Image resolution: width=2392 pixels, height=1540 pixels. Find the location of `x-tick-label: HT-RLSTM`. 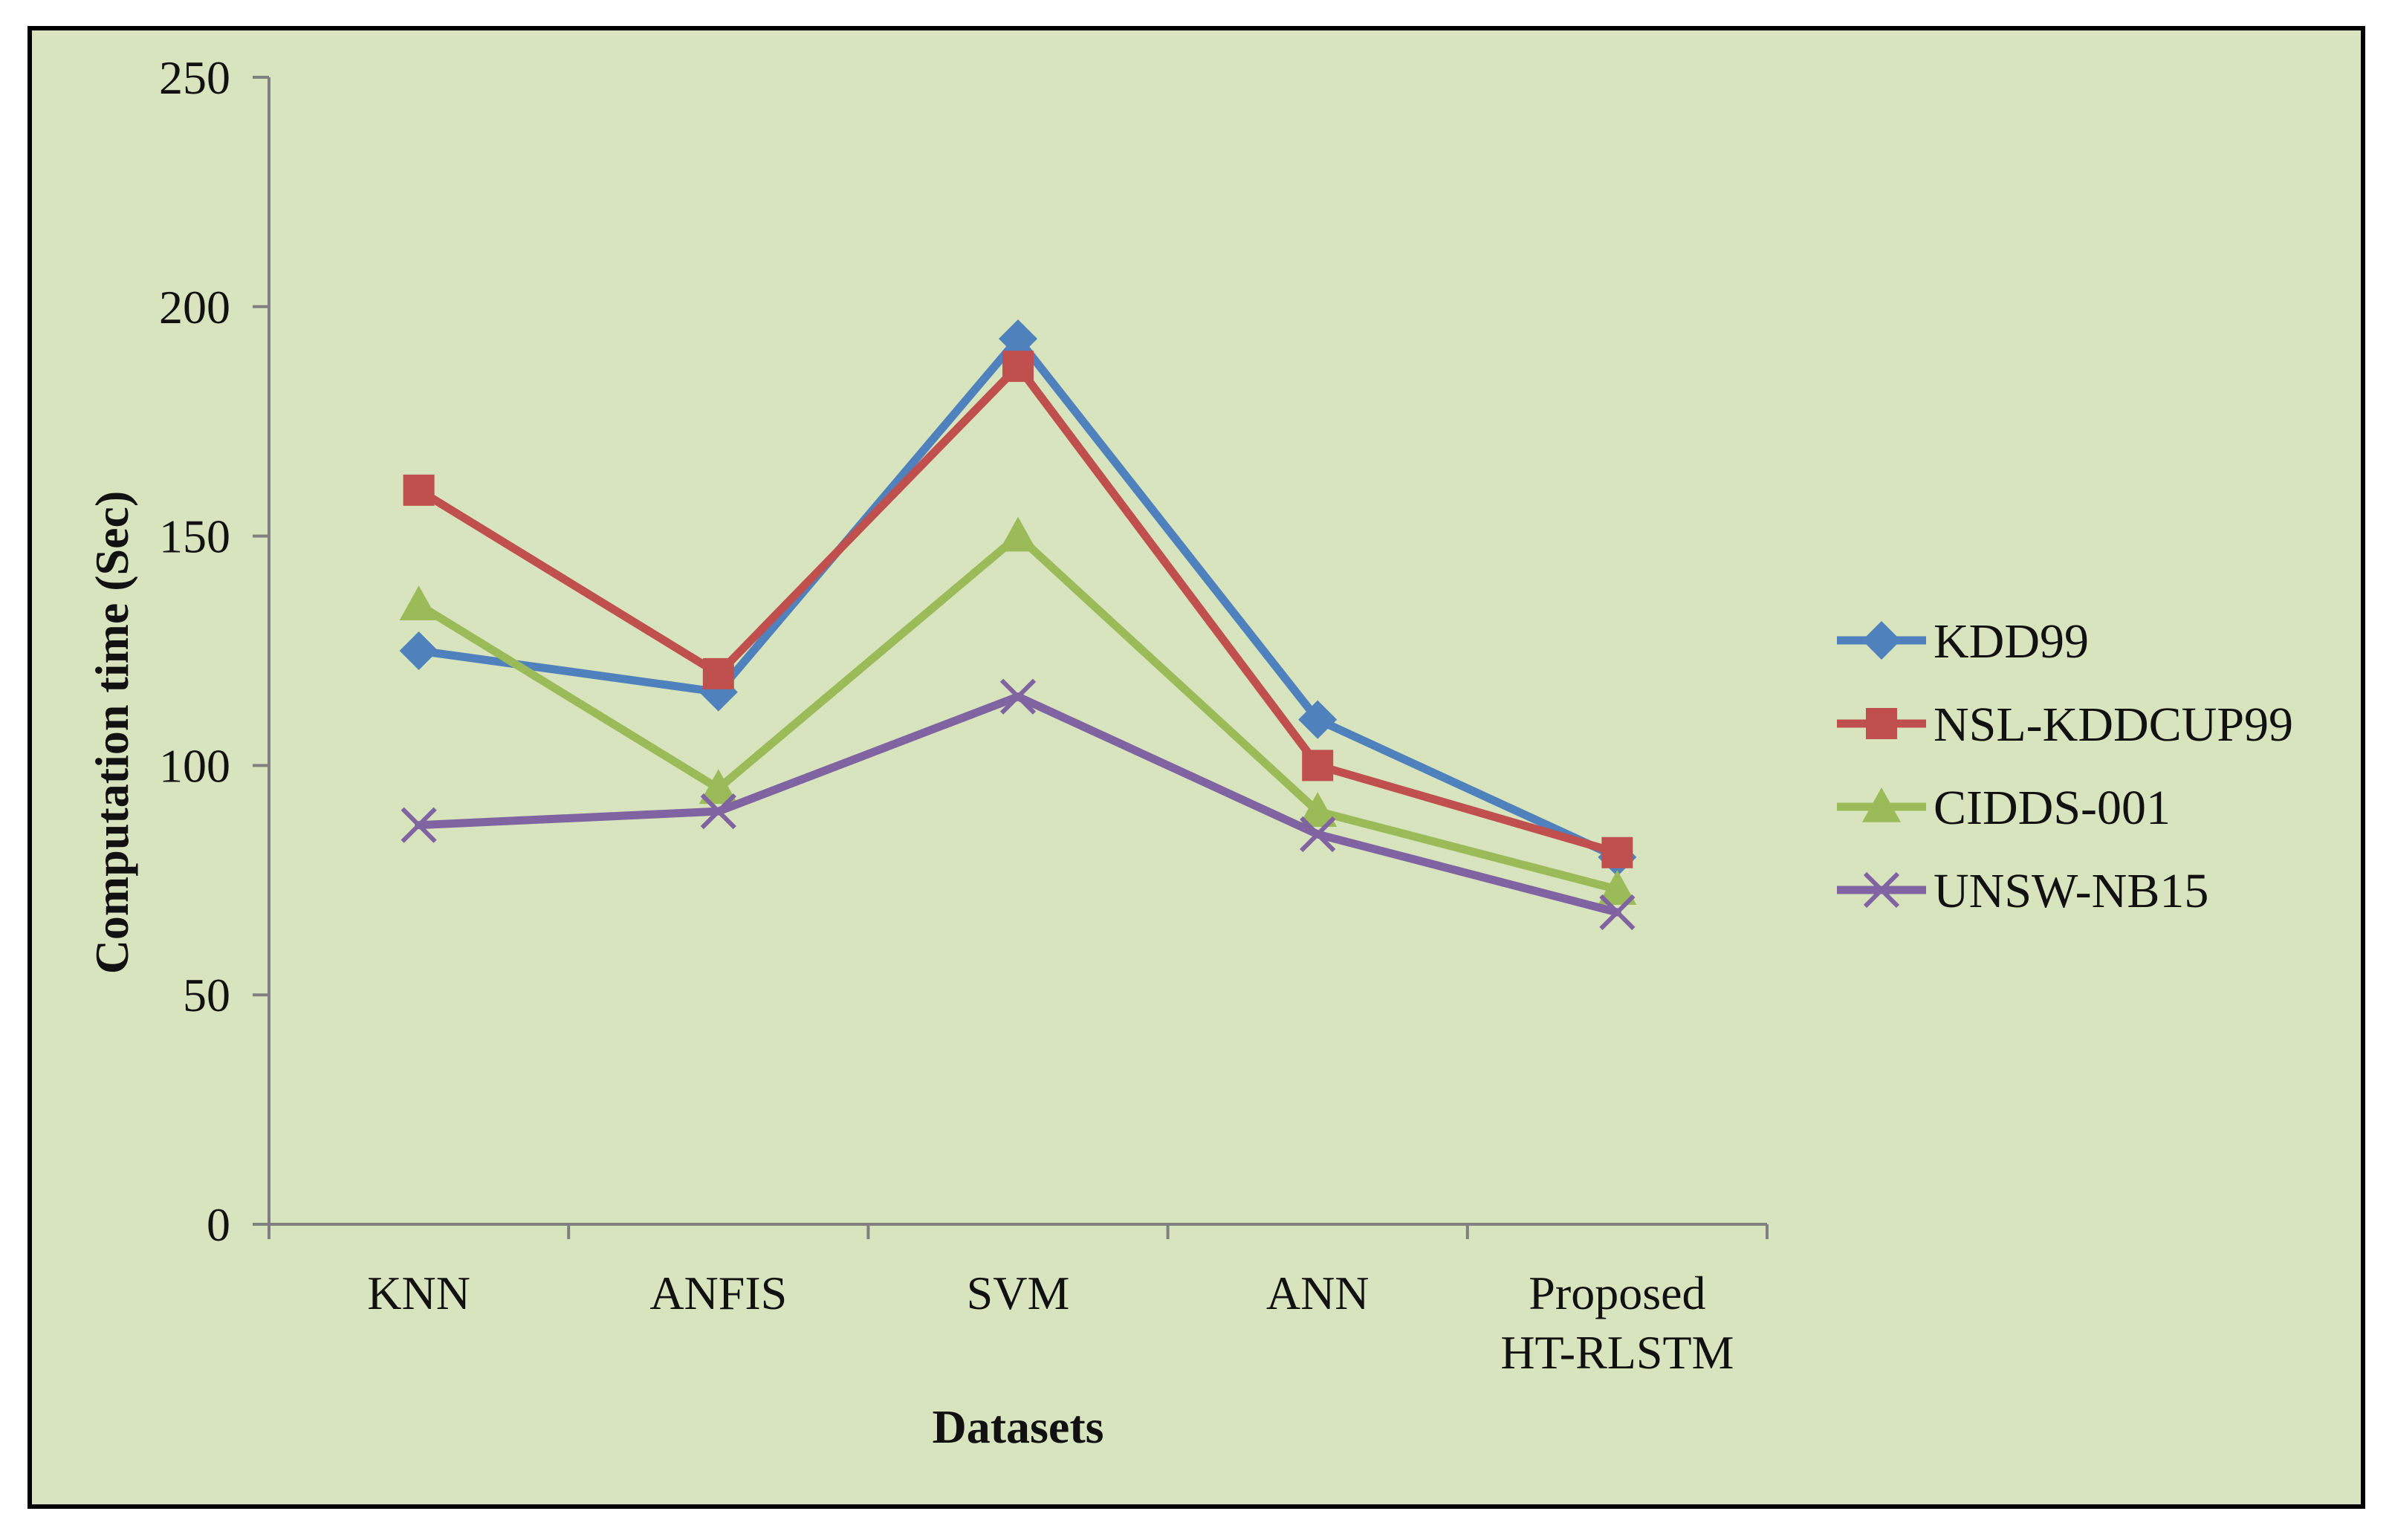

x-tick-label: HT-RLSTM is located at coordinates (1617, 1352).